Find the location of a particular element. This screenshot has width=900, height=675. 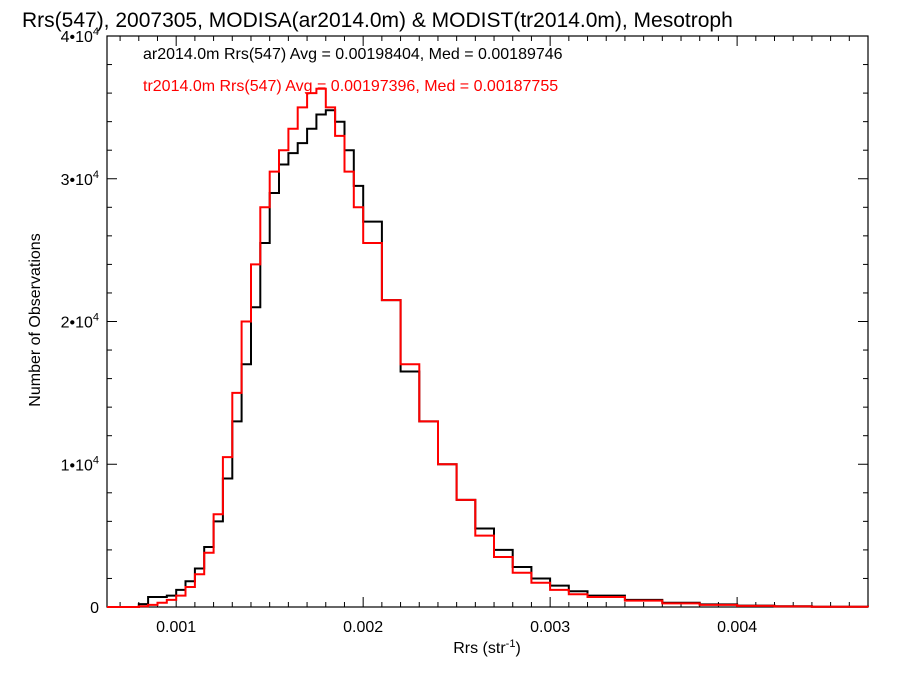

y-tick-label: 3•104 is located at coordinates (80, 179).